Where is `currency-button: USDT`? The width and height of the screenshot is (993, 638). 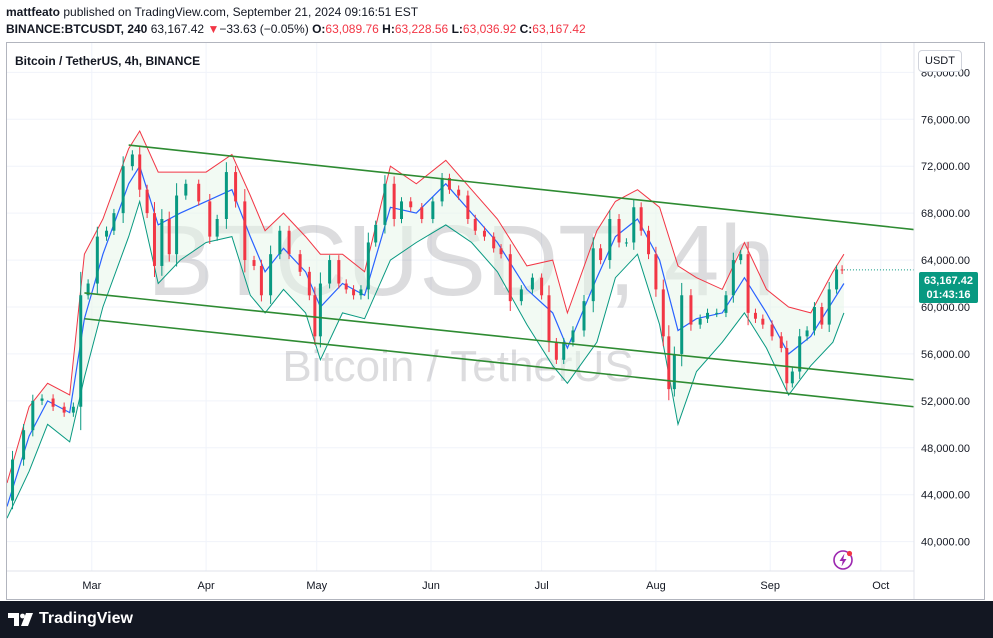
currency-button: USDT is located at coordinates (940, 61).